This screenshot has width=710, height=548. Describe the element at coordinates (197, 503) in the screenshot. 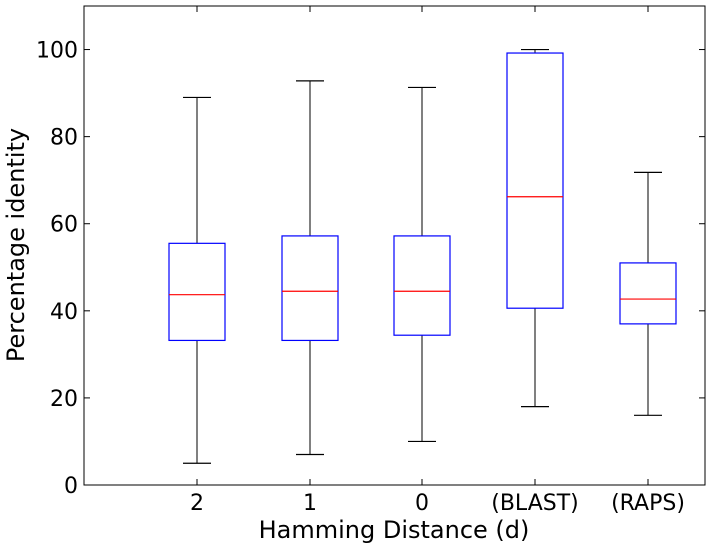

I see `x-tick-label: 2` at that location.